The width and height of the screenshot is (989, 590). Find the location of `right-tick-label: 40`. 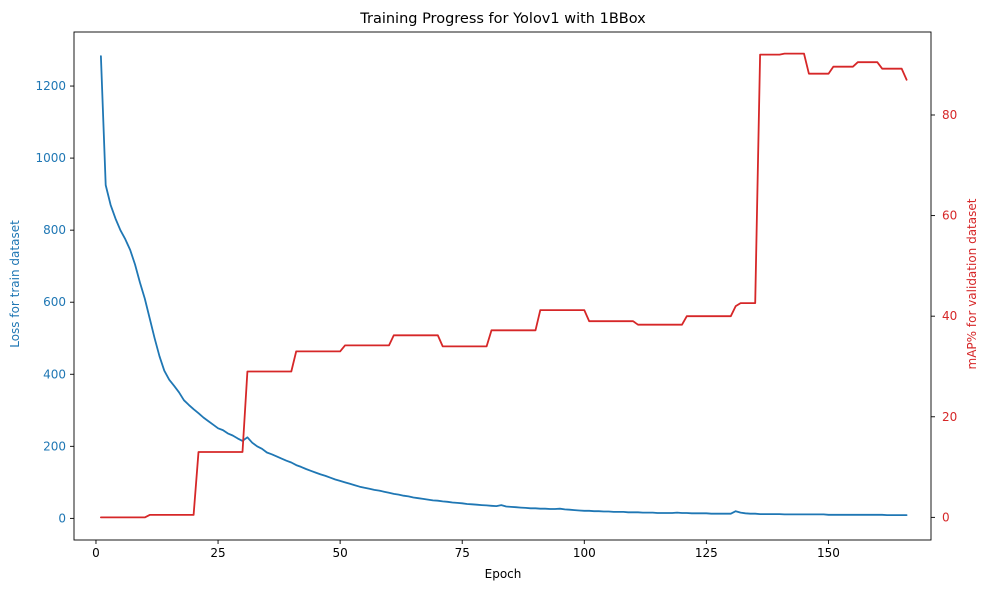

right-tick-label: 40 is located at coordinates (949, 316).